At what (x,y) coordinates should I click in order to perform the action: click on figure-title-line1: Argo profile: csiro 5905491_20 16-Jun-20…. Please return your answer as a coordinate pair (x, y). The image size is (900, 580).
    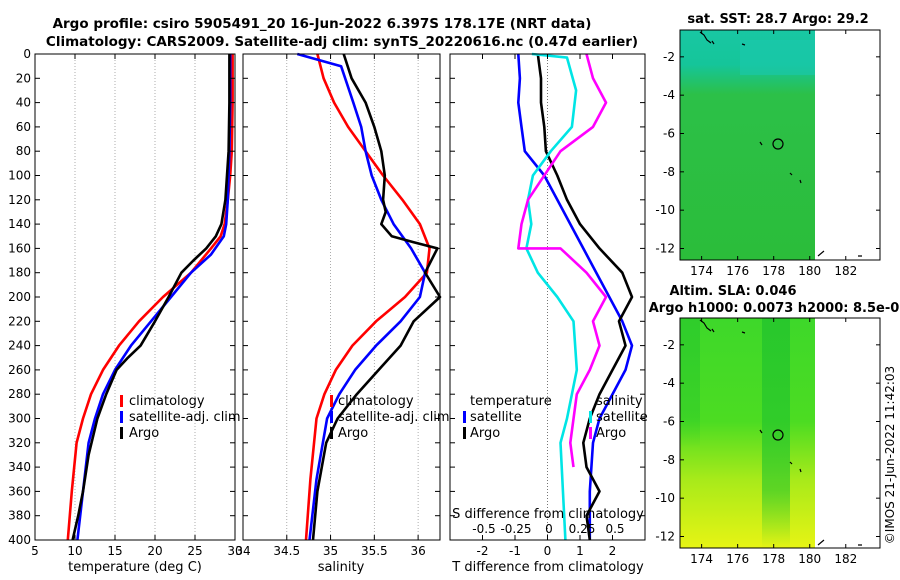
    Looking at the image, I should click on (322, 24).